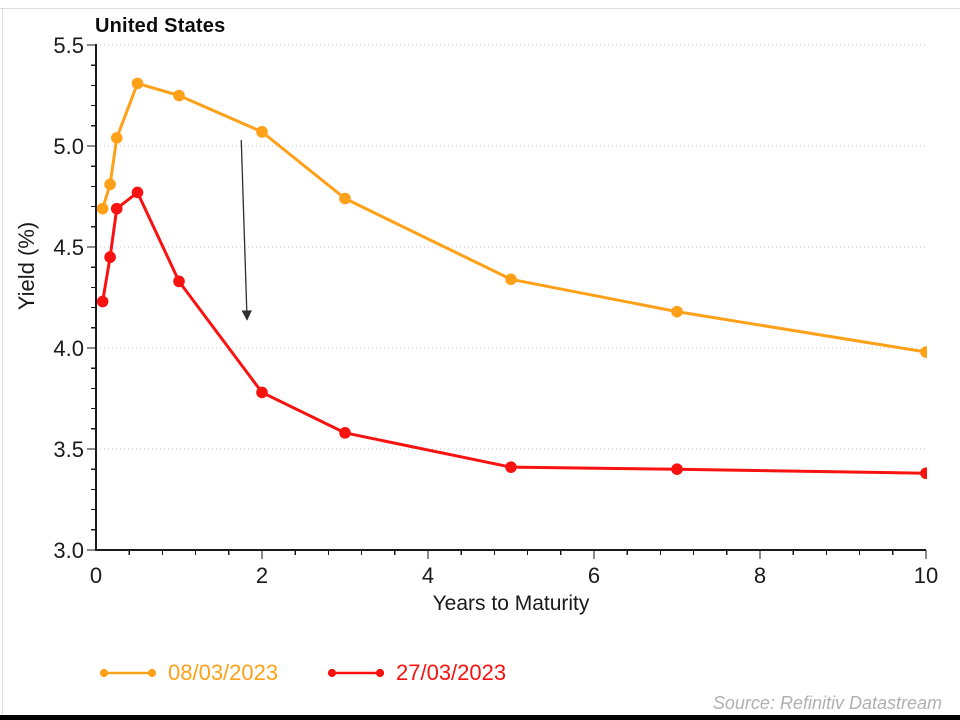 The width and height of the screenshot is (960, 720). What do you see at coordinates (223, 672) in the screenshot?
I see `legend-label: 08/03/2023` at bounding box center [223, 672].